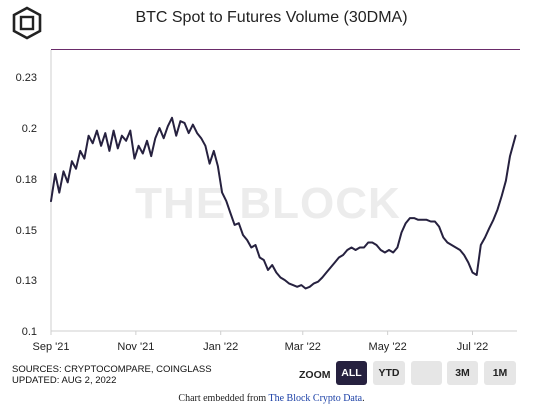 The width and height of the screenshot is (543, 407). What do you see at coordinates (29, 129) in the screenshot?
I see `y-tick-label: 0.2` at bounding box center [29, 129].